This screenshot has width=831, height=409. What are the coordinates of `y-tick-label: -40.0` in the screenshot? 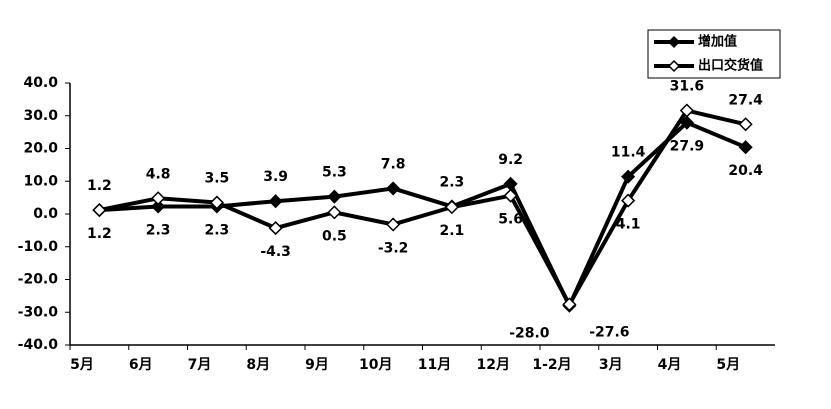 It's located at (38, 345).